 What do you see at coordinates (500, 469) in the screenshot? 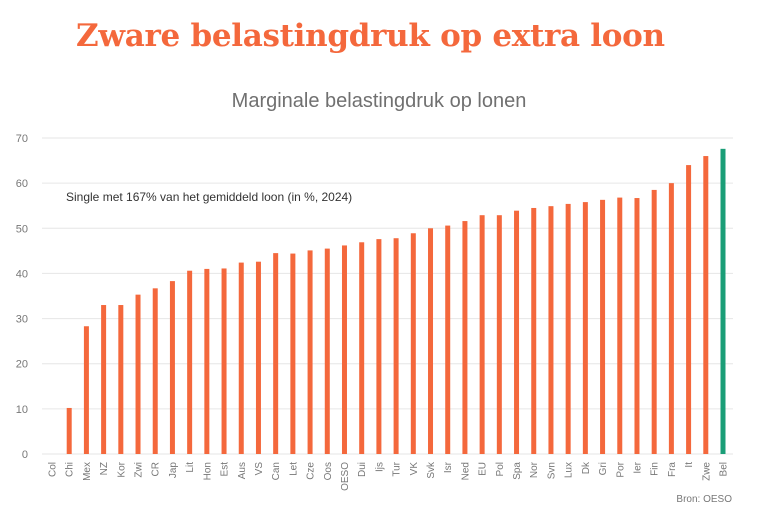
I see `x-tick-label: Pol` at bounding box center [500, 469].